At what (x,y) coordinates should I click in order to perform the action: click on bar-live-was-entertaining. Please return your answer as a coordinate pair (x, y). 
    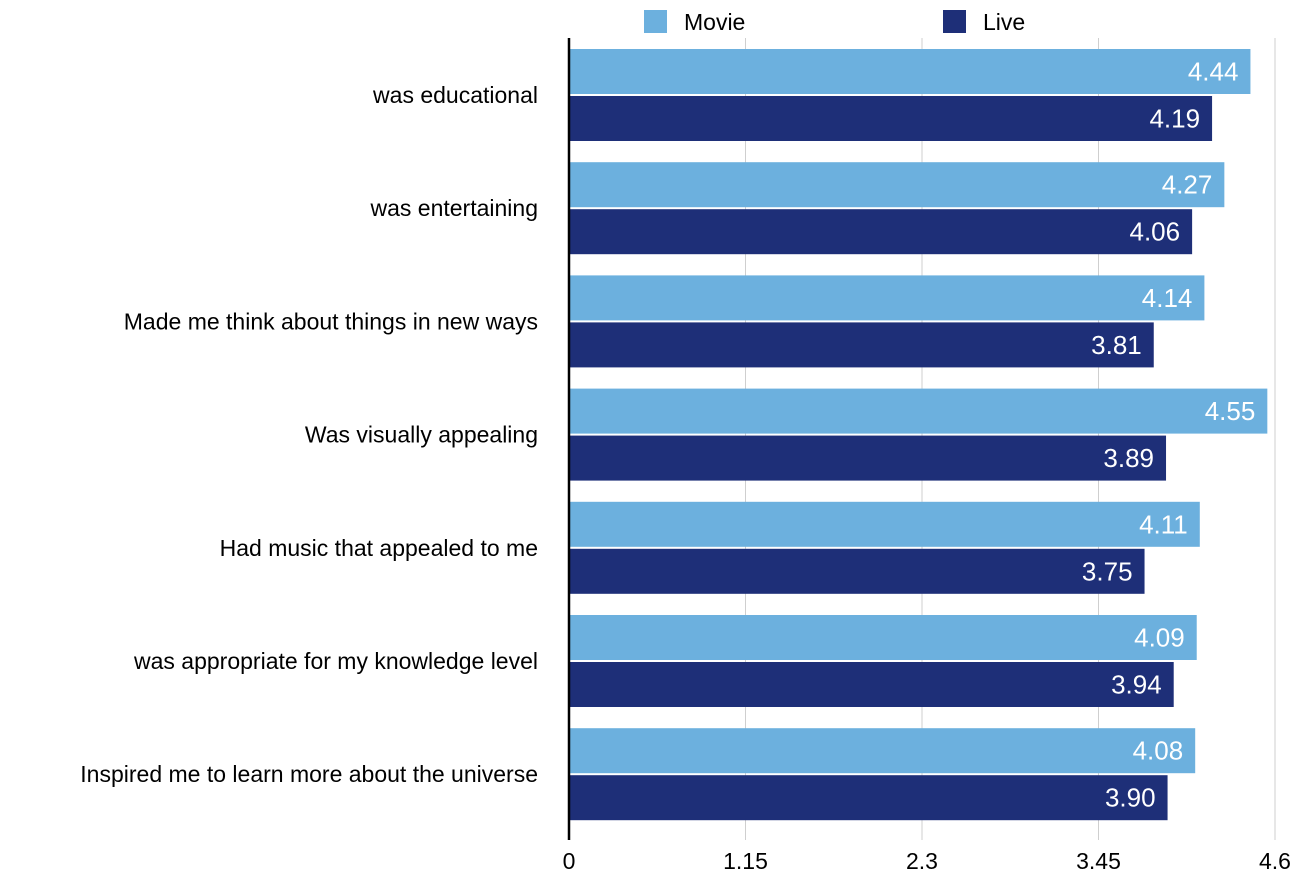
    Looking at the image, I should click on (881, 232).